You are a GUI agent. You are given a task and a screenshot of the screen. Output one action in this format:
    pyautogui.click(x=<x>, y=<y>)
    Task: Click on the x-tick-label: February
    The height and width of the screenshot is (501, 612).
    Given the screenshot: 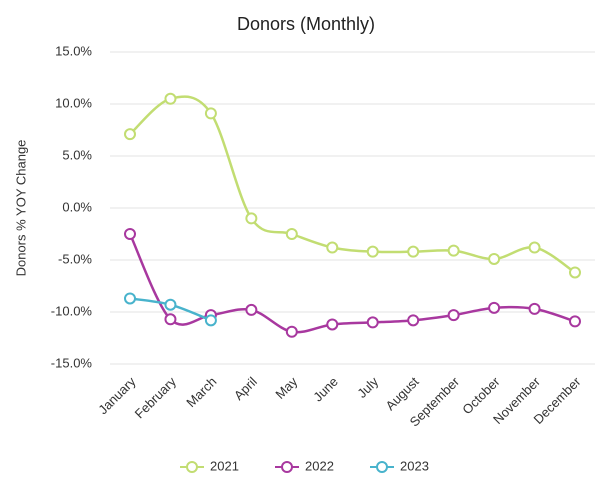 What is the action you would take?
    pyautogui.click(x=156, y=398)
    